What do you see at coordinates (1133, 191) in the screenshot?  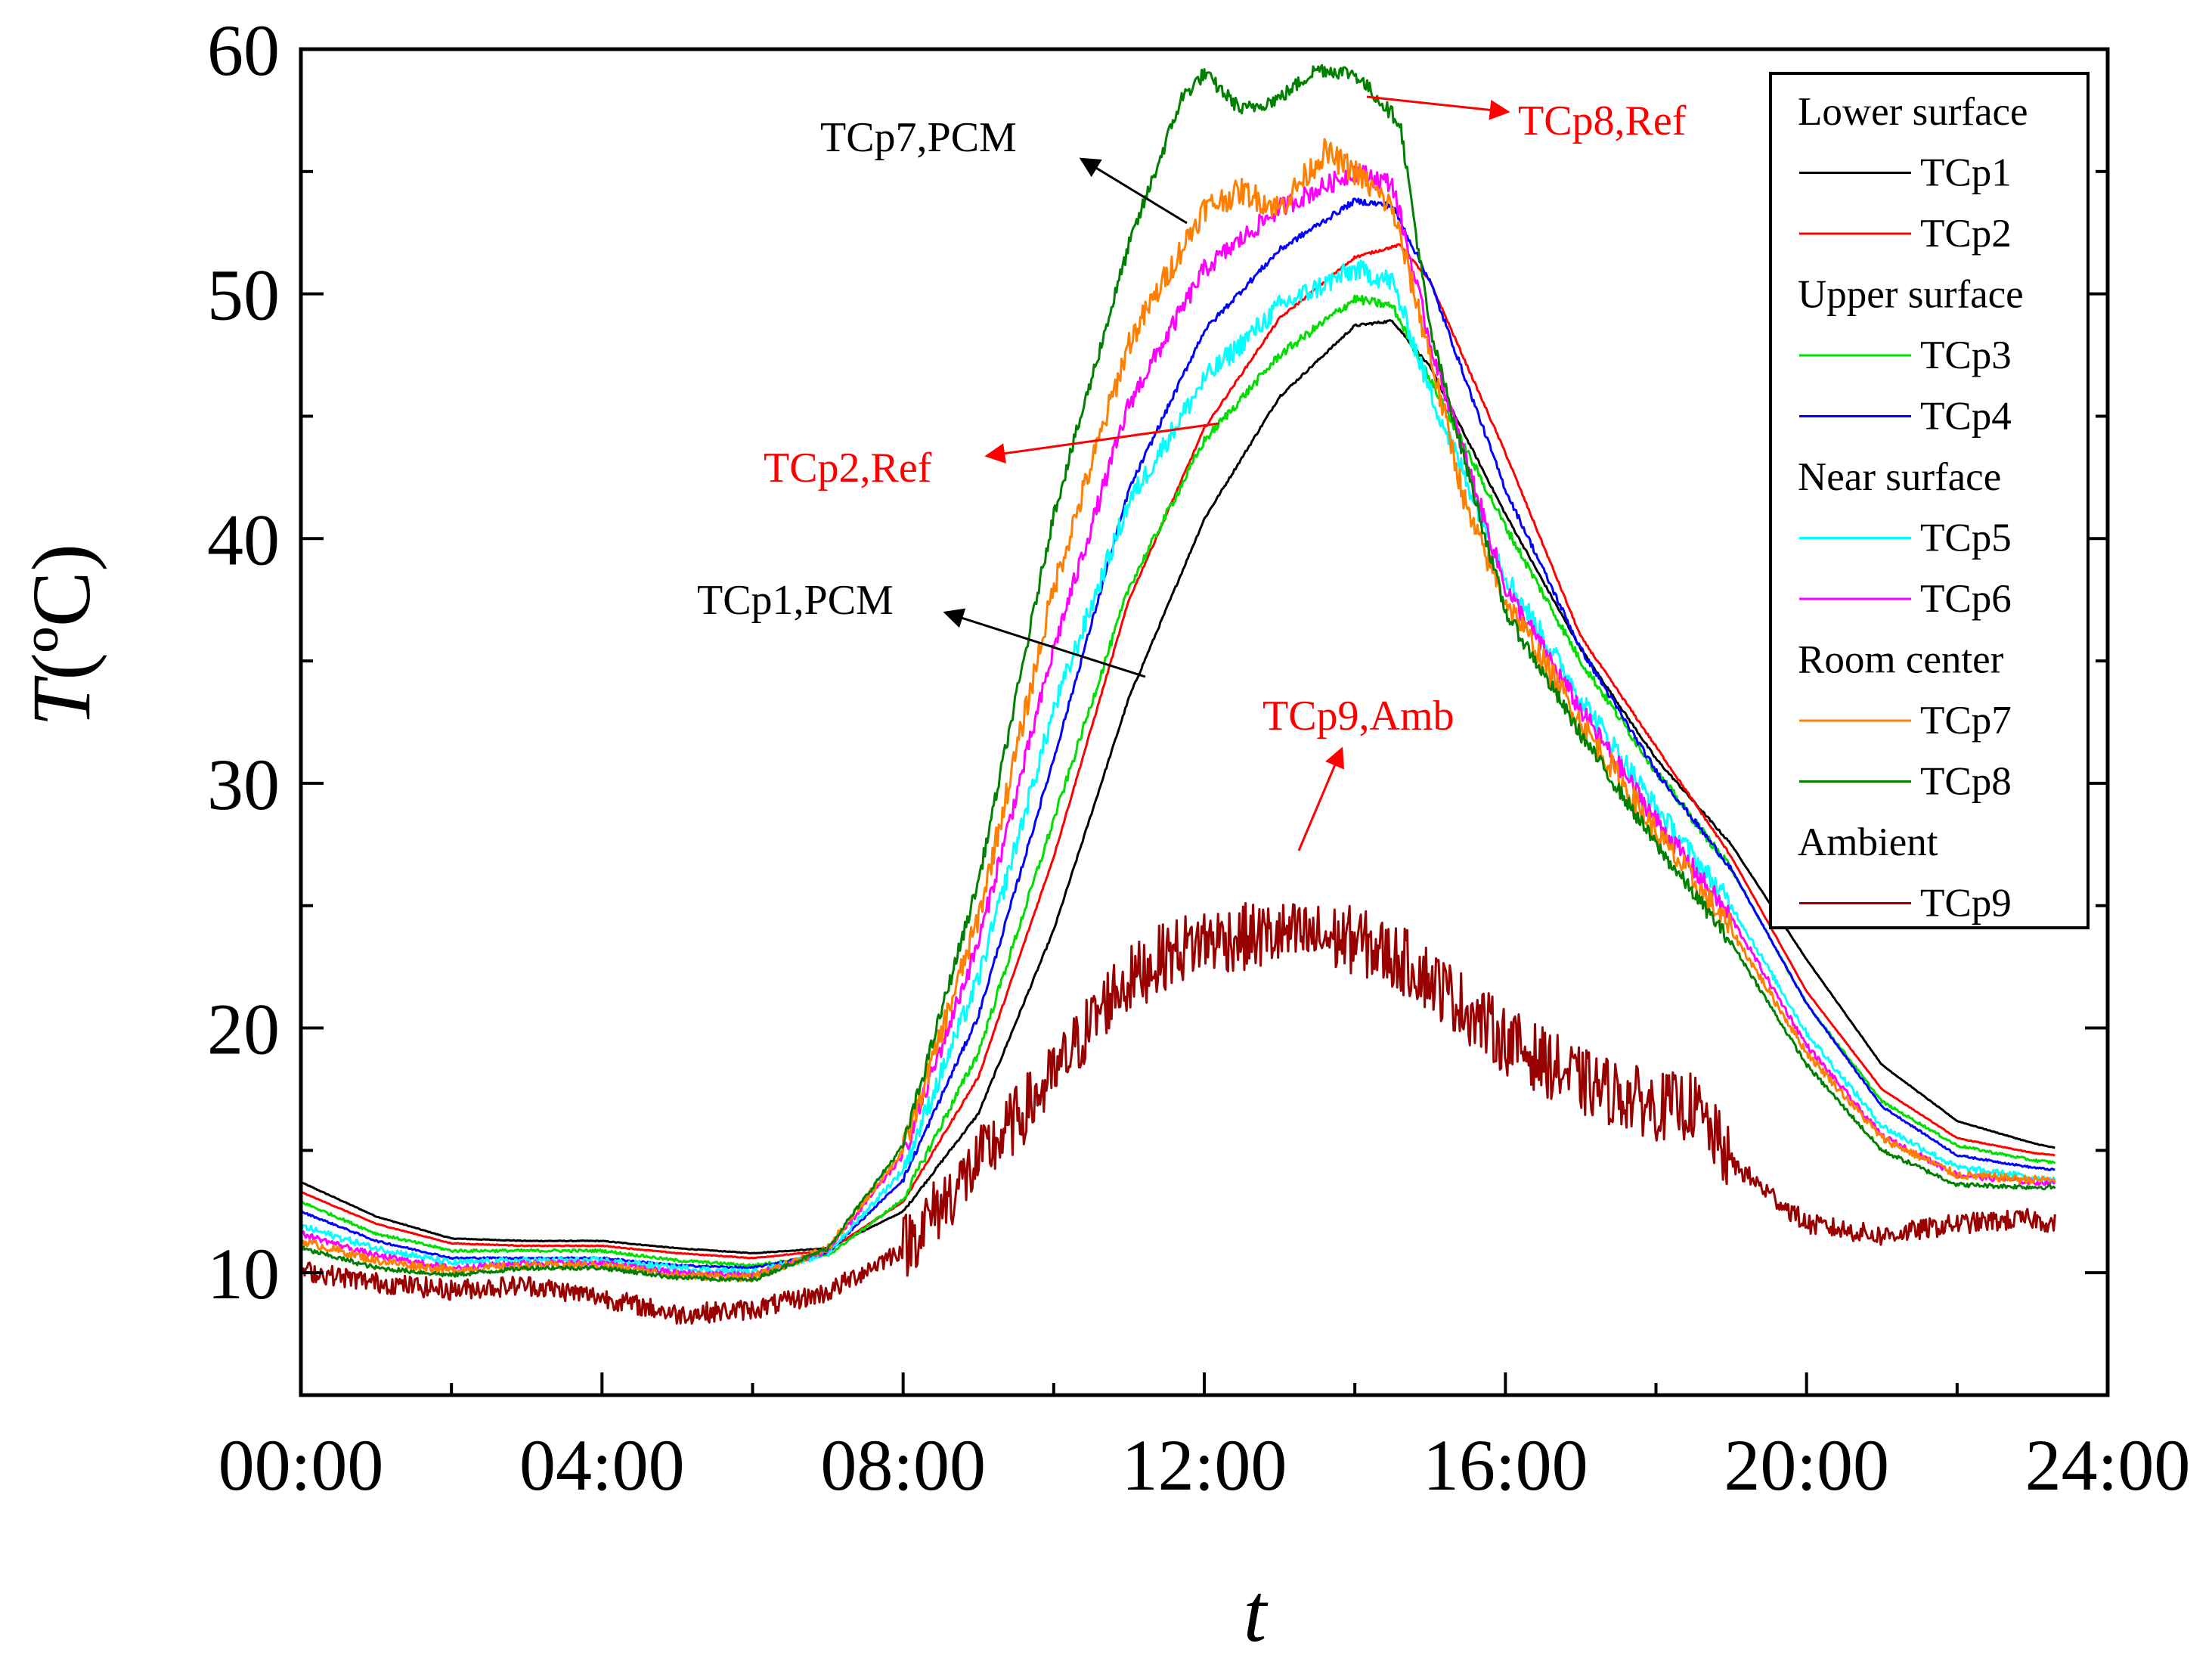 I see `annotation-tcp7-arrow` at bounding box center [1133, 191].